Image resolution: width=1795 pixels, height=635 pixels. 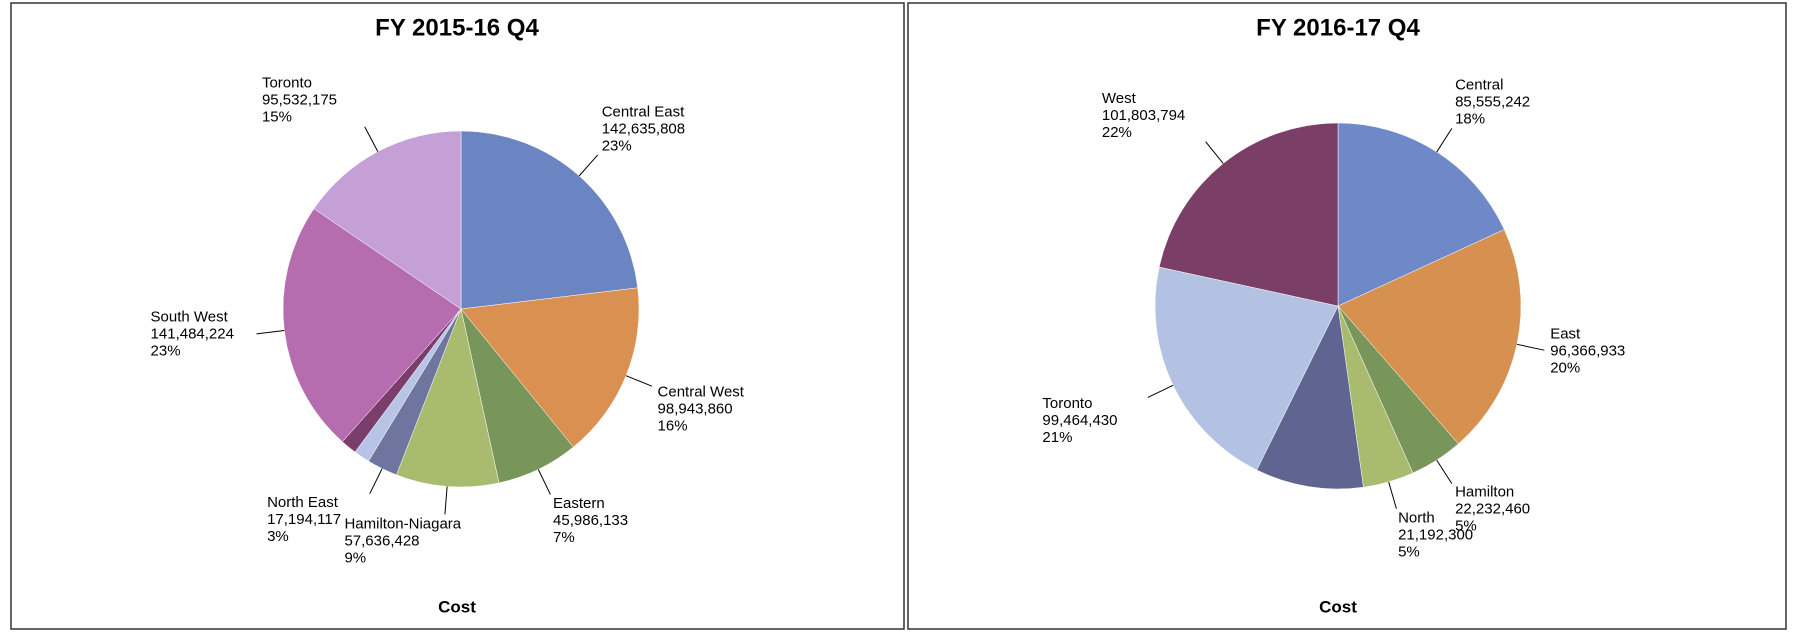 What do you see at coordinates (1565, 333) in the screenshot?
I see `slice-label: East` at bounding box center [1565, 333].